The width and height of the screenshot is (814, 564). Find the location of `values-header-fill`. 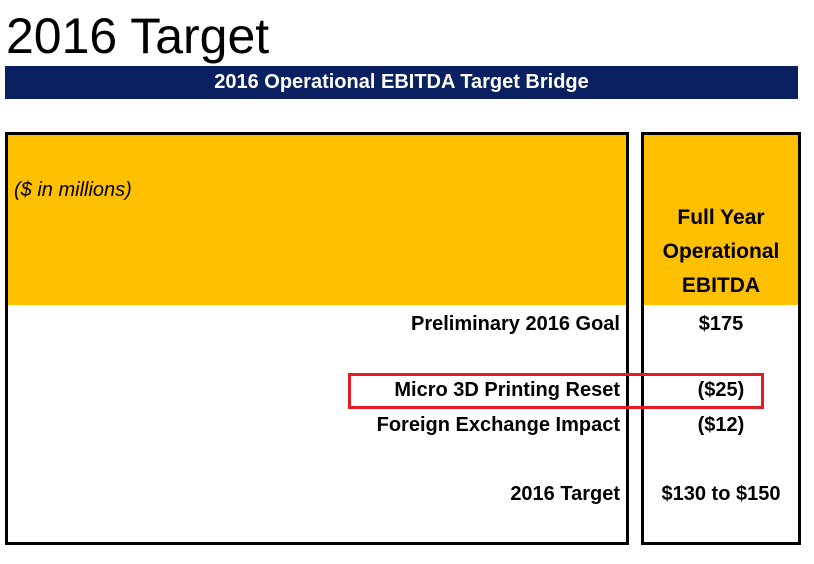

values-header-fill is located at coordinates (721, 220).